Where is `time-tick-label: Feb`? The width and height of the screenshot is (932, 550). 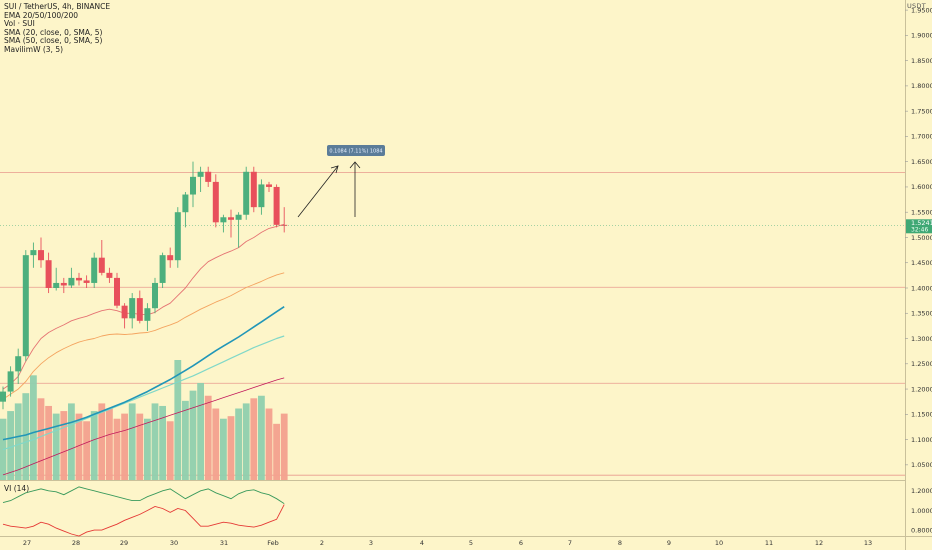
time-tick-label: Feb is located at coordinates (273, 543).